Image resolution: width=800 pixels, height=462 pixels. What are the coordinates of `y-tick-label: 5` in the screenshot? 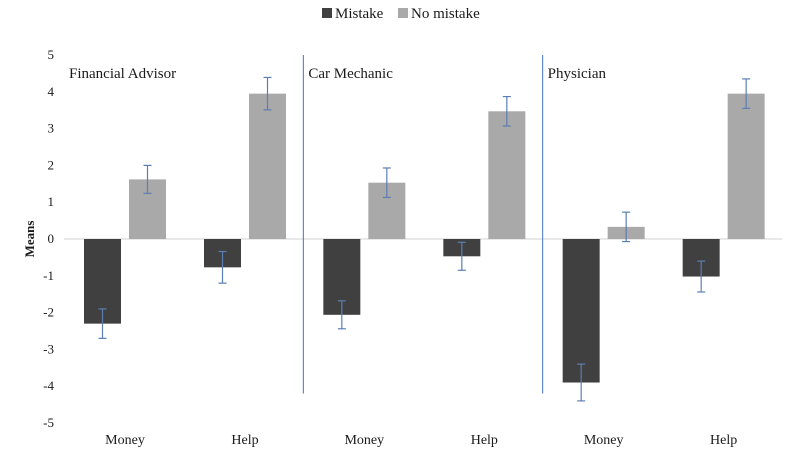 It's located at (51, 54).